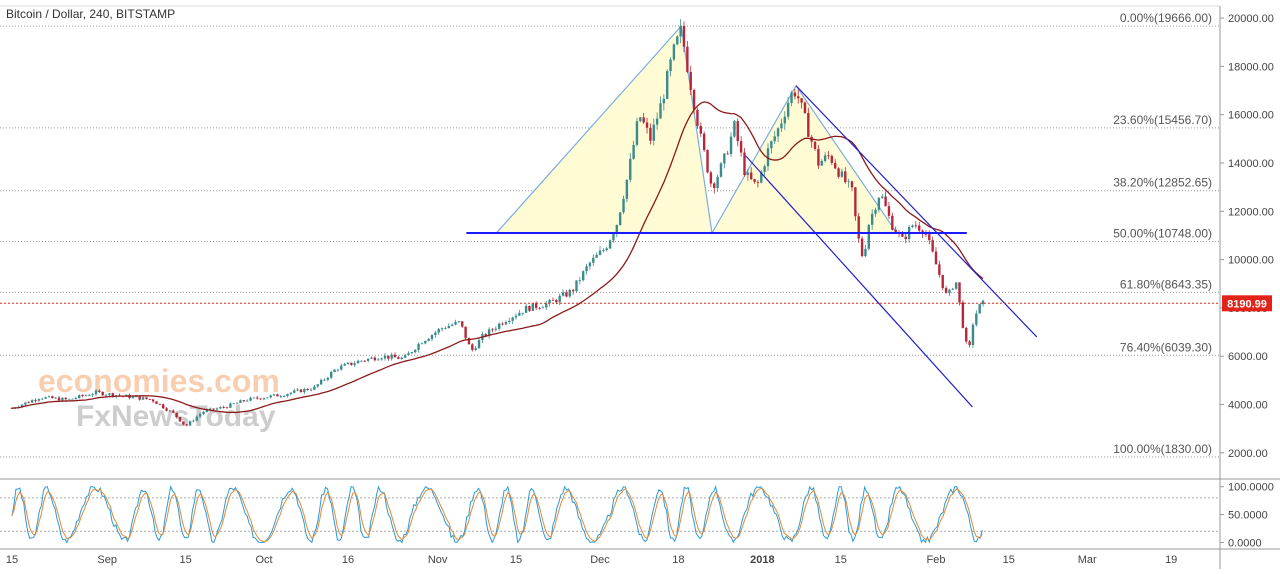  Describe the element at coordinates (348, 560) in the screenshot. I see `x-tick-label: 16` at that location.